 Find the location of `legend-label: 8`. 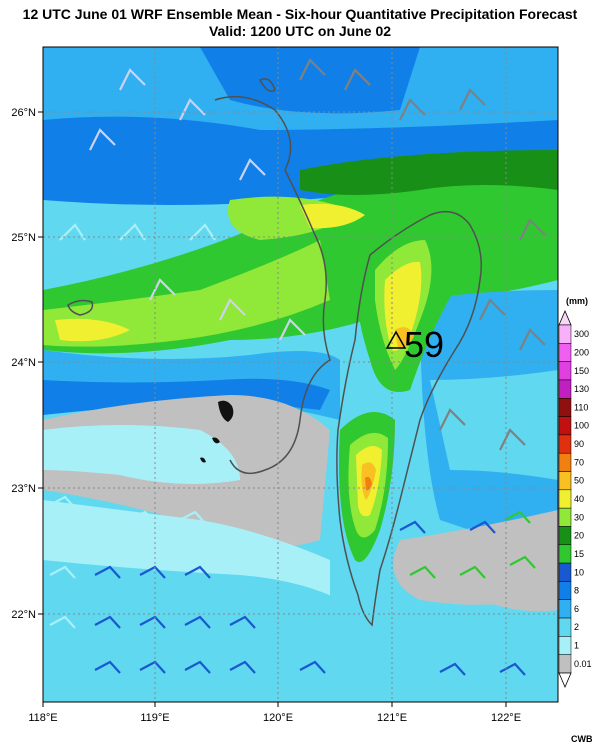

legend-label: 8 is located at coordinates (576, 591).